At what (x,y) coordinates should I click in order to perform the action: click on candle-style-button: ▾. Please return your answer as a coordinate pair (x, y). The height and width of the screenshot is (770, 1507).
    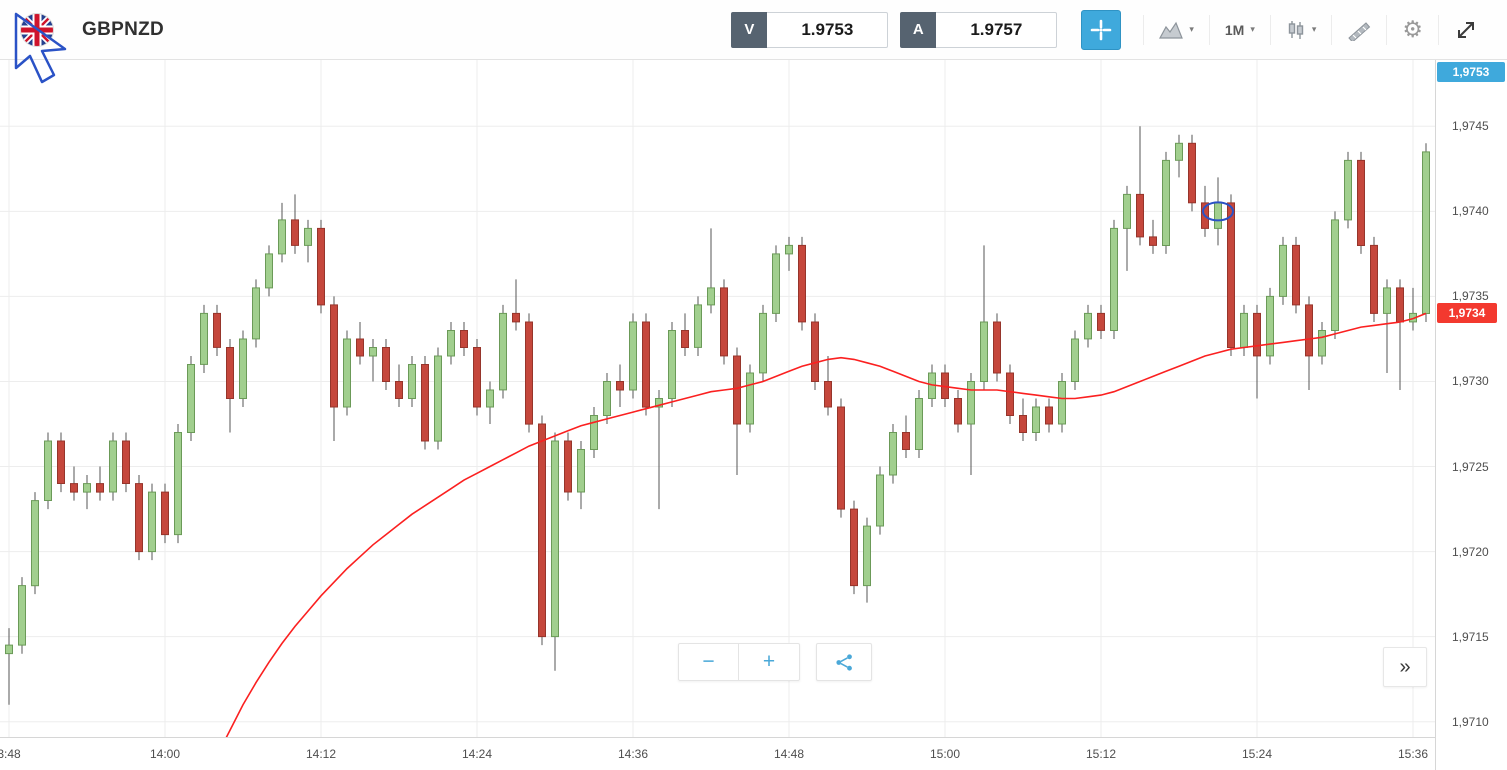
    Looking at the image, I should click on (1301, 30).